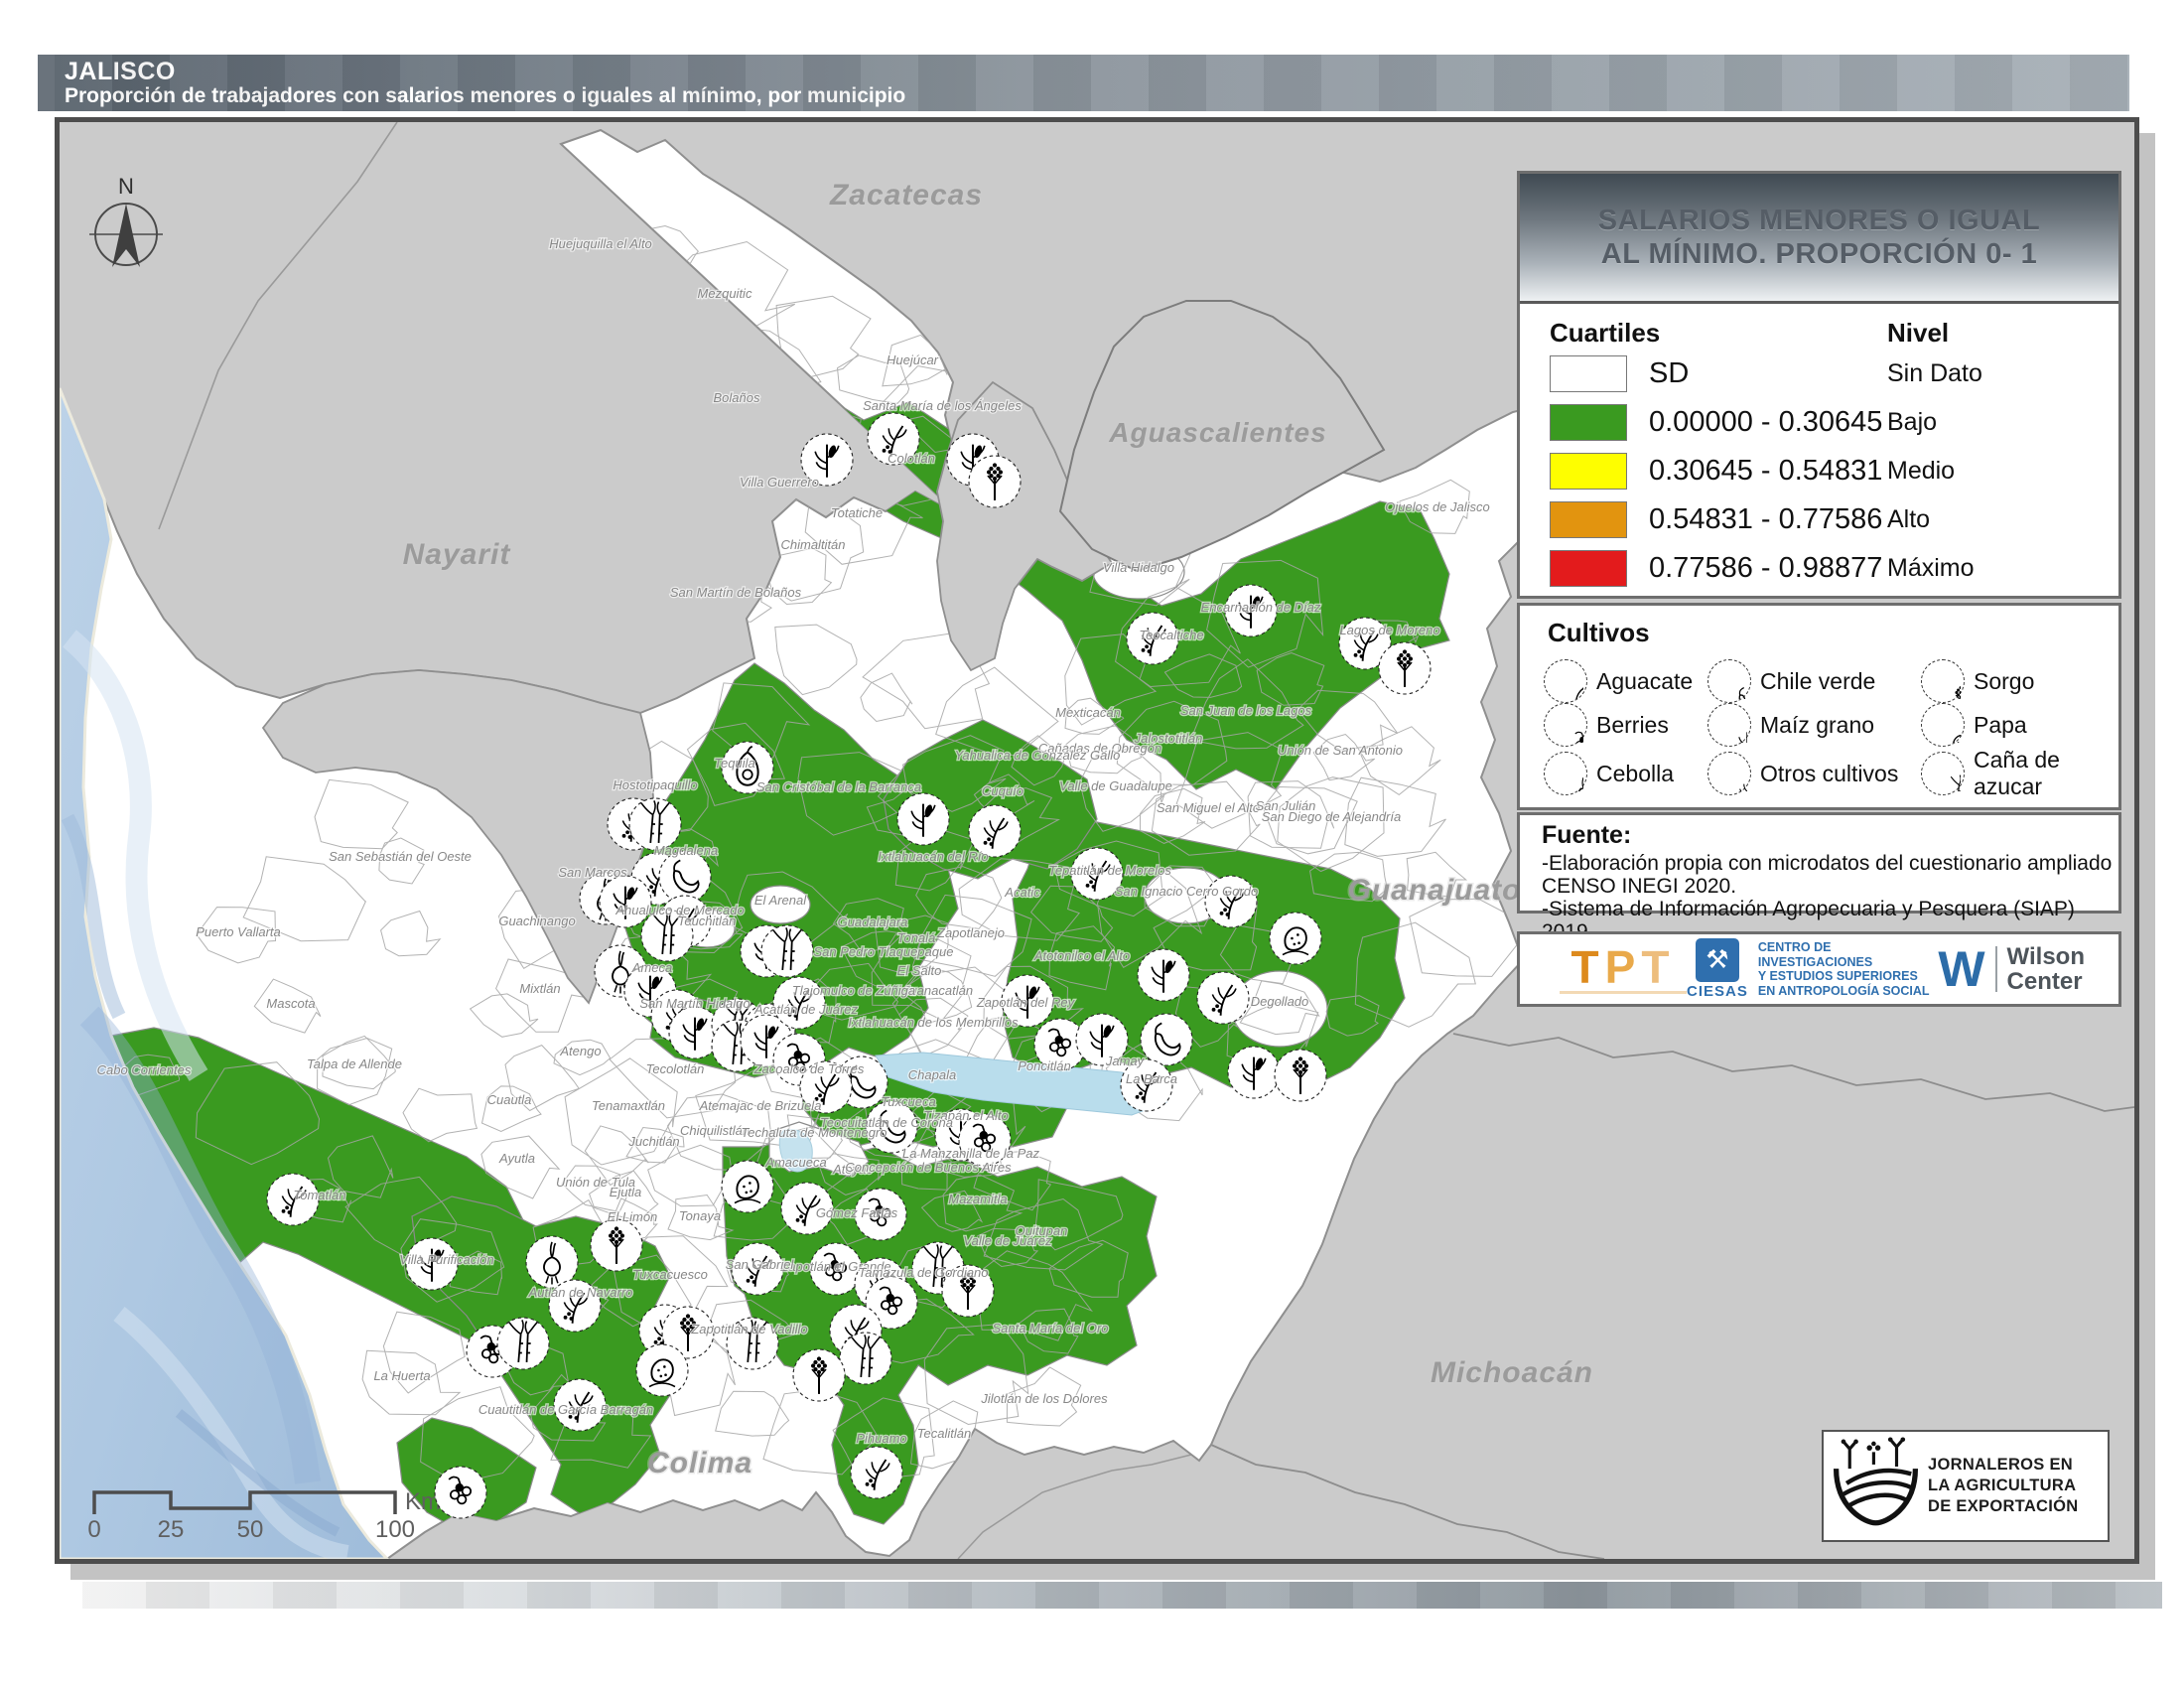 The height and width of the screenshot is (1688, 2184). What do you see at coordinates (1632, 724) in the screenshot?
I see `cultivo-label: Berries` at bounding box center [1632, 724].